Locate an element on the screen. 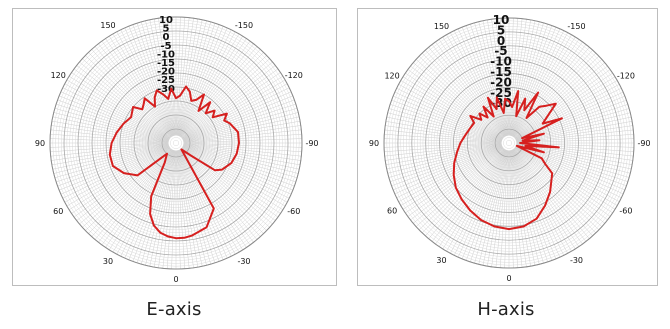  radial-tick-label: -10 is located at coordinates (166, 54).